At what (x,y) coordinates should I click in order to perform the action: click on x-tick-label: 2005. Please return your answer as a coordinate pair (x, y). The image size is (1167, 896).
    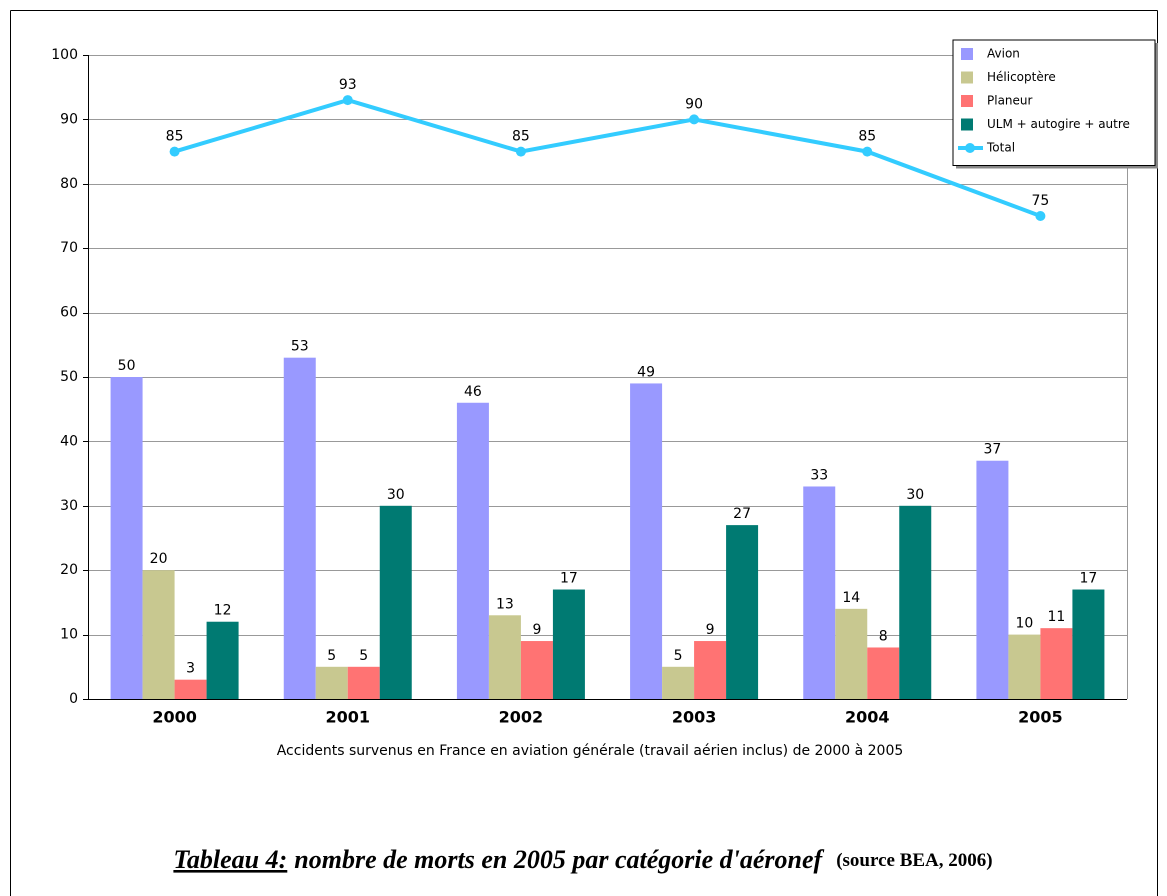
    Looking at the image, I should click on (1040, 717).